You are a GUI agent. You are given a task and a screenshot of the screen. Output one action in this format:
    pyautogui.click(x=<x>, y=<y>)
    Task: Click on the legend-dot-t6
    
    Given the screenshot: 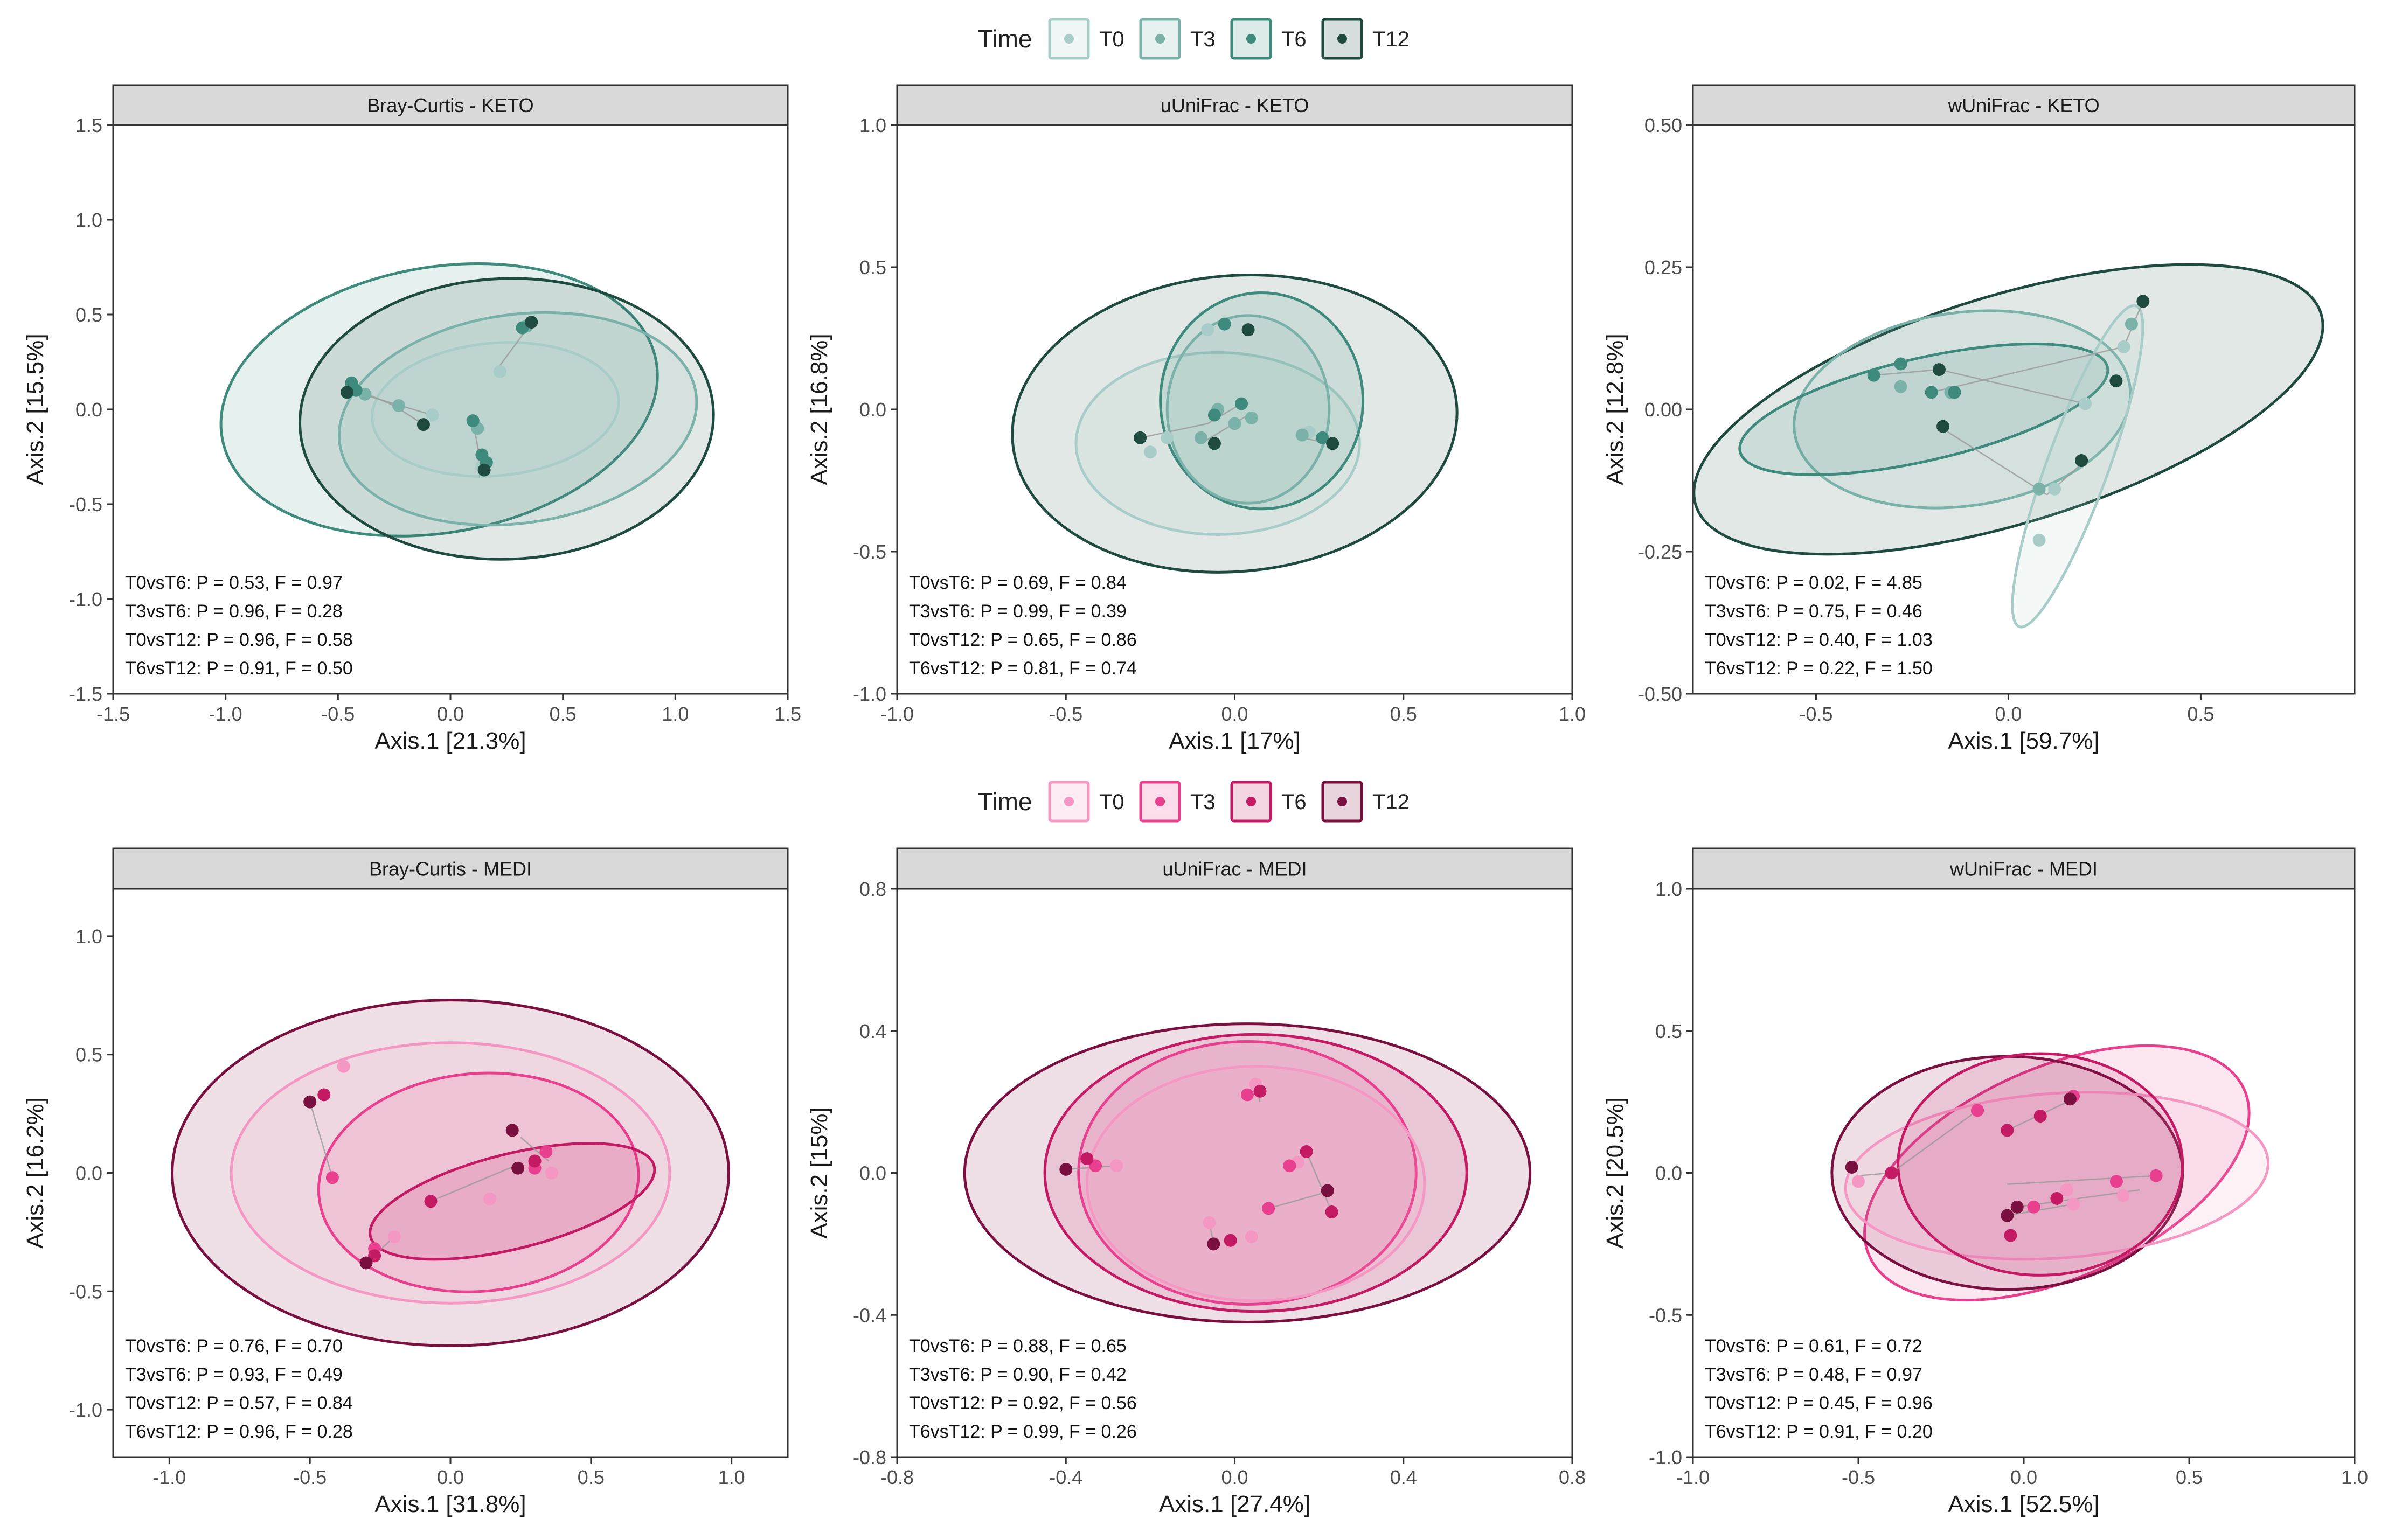 What is the action you would take?
    pyautogui.click(x=1251, y=39)
    